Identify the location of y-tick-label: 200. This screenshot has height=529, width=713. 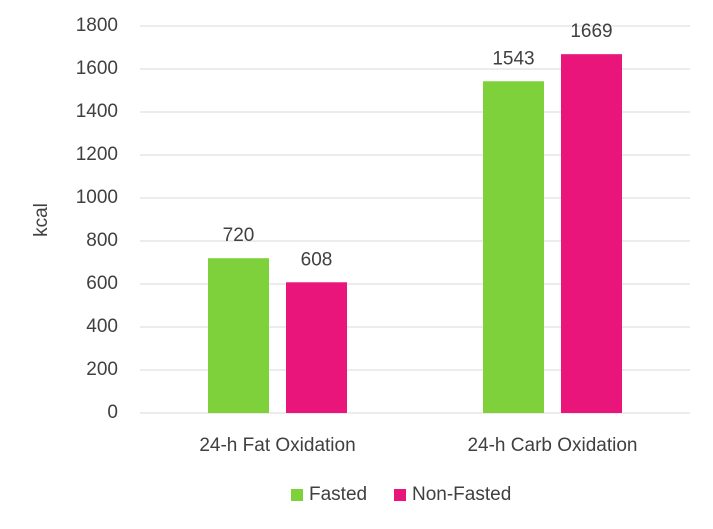
(102, 369).